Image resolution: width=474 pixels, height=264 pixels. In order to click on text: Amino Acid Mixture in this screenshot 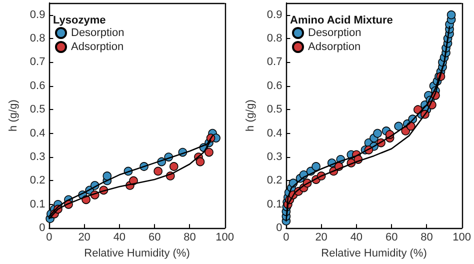, I will do `click(341, 20)`.